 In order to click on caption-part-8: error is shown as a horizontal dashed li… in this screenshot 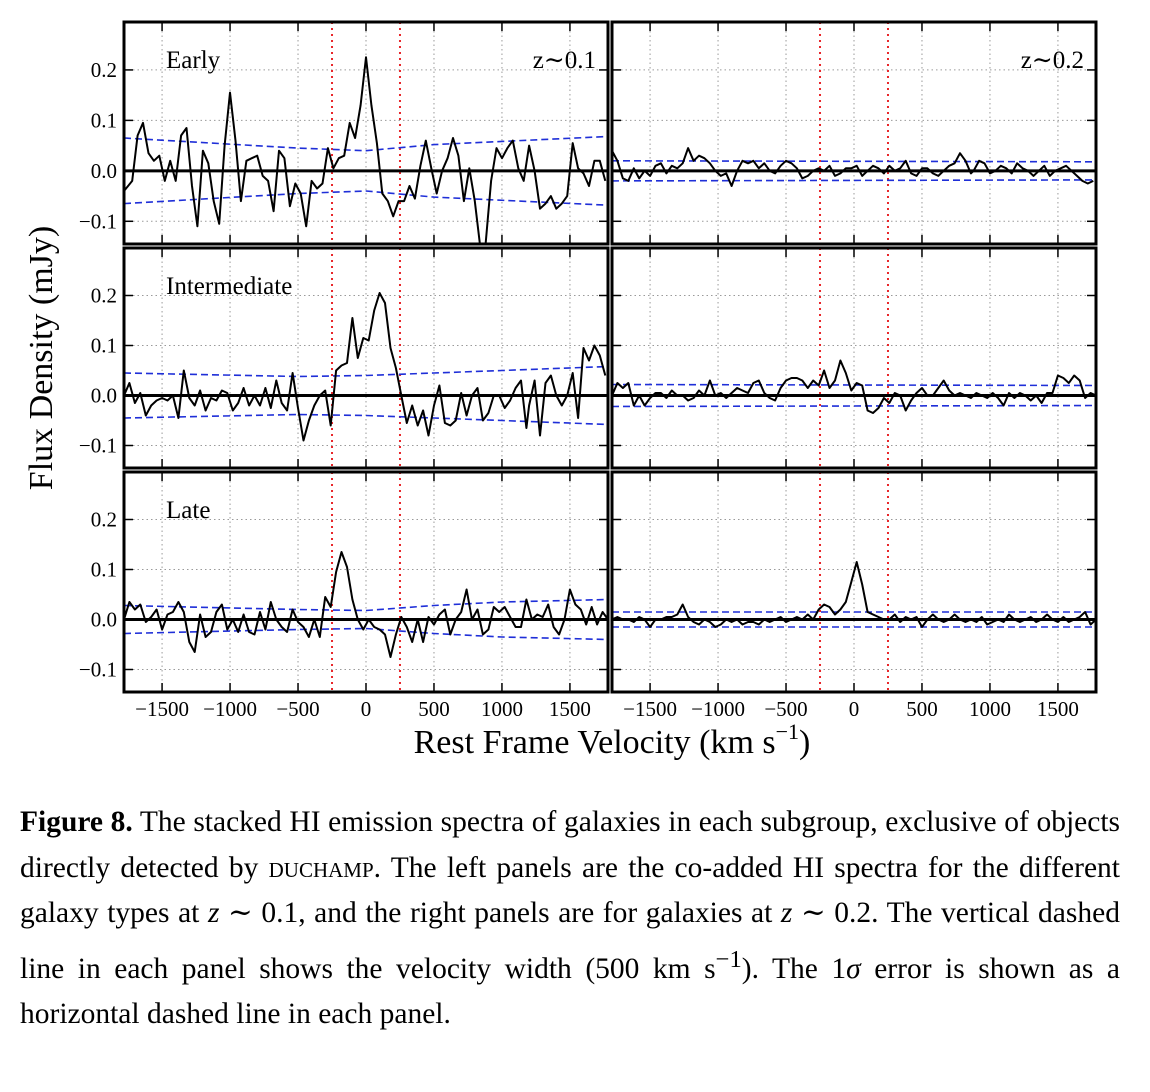, I will do `click(570, 991)`.